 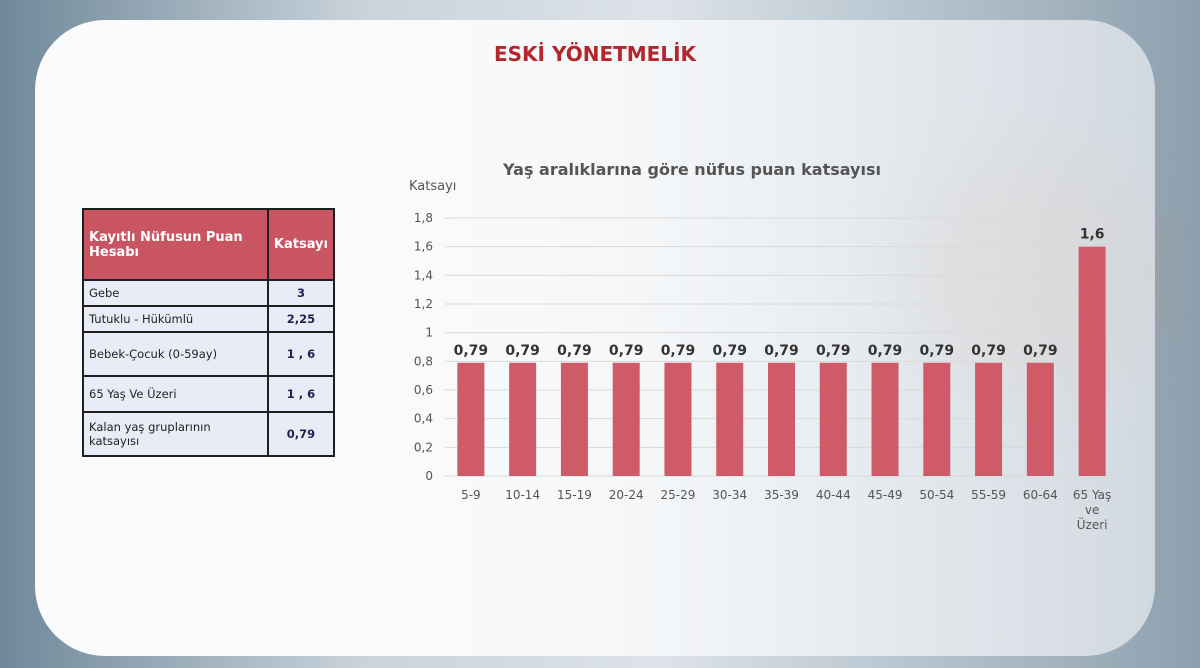 What do you see at coordinates (429, 476) in the screenshot?
I see `y-tick-label: 0` at bounding box center [429, 476].